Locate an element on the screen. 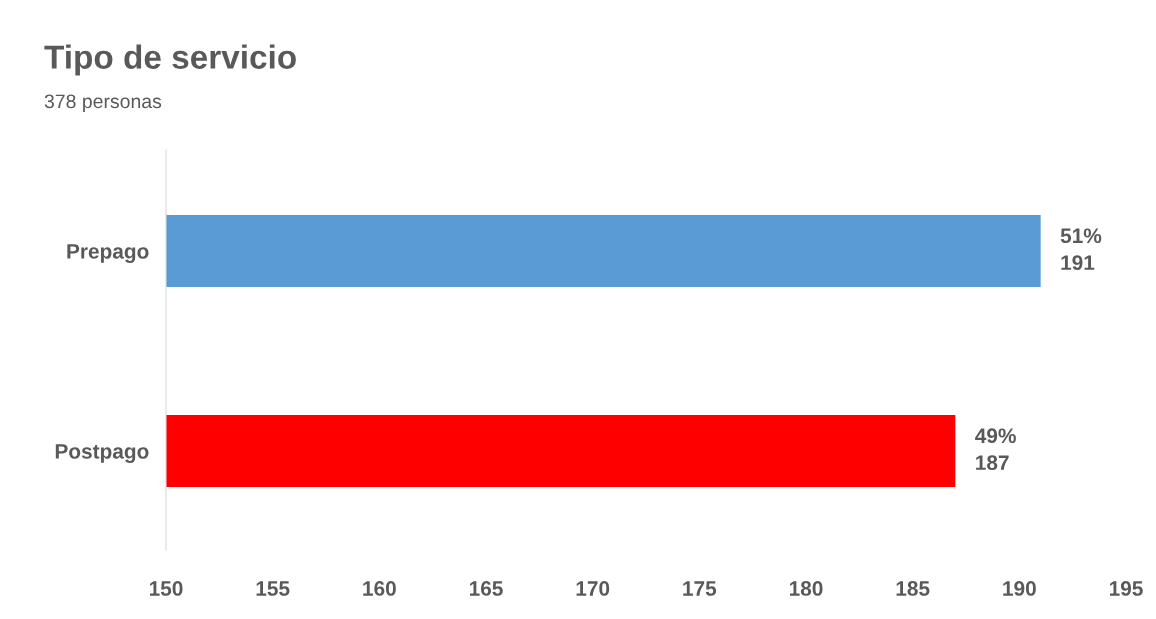 This screenshot has height=619, width=1156. data-label: 49% 187 is located at coordinates (995, 449).